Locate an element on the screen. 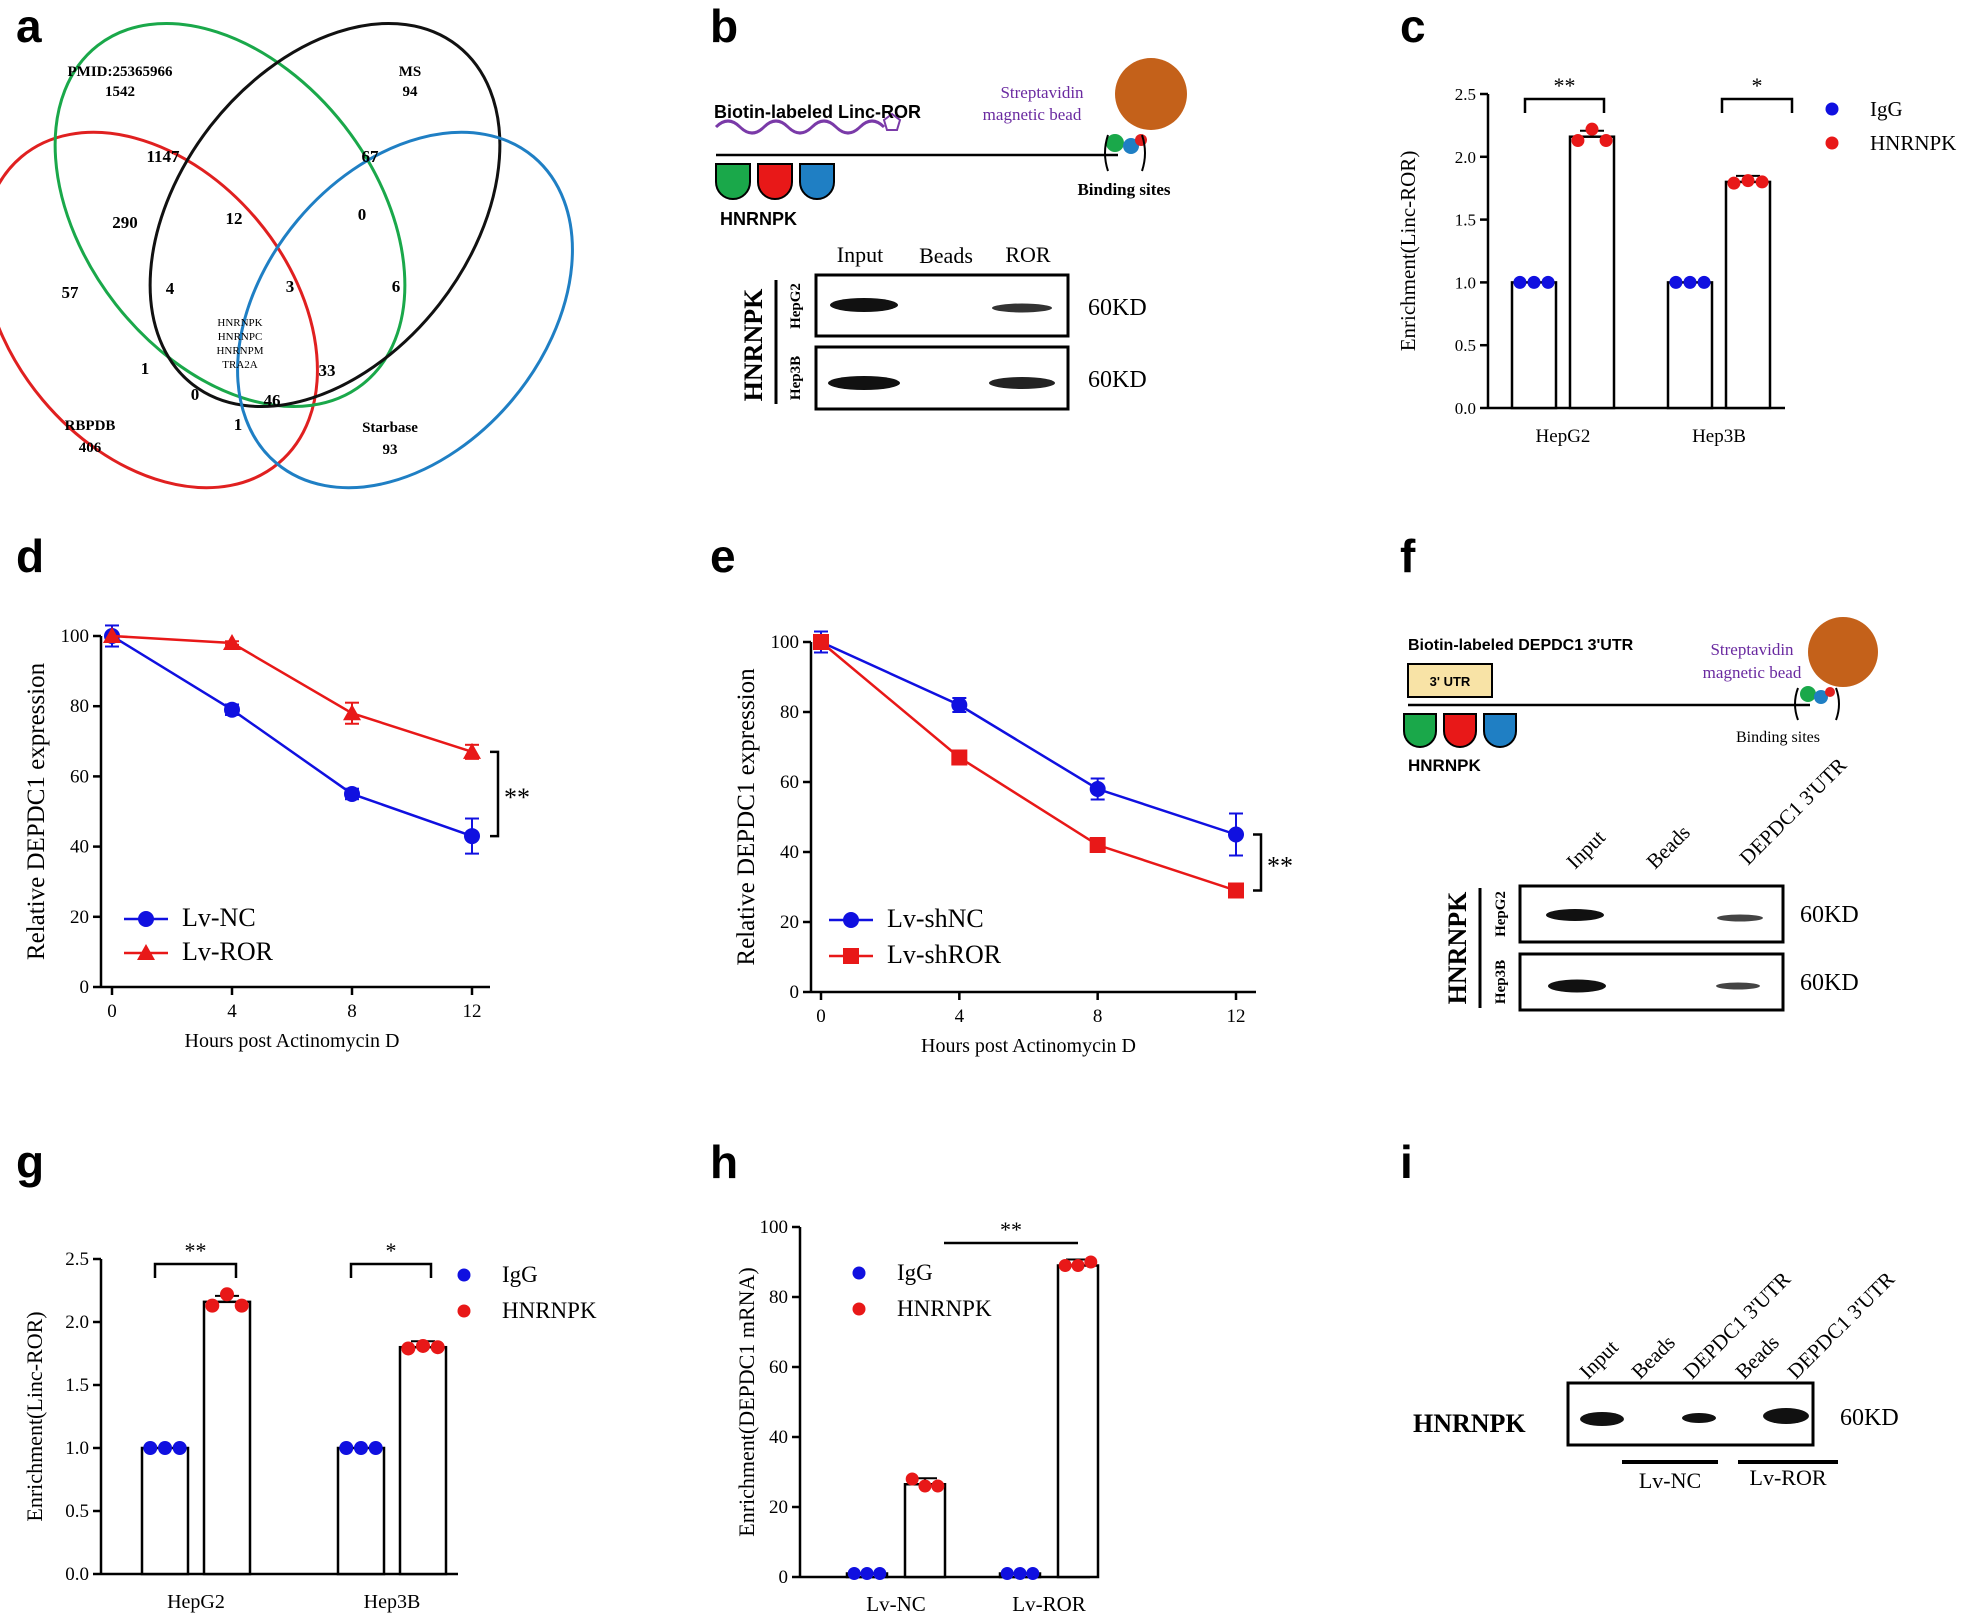 This screenshot has width=1970, height=1618. x-category-label: Hep3B is located at coordinates (1719, 436).